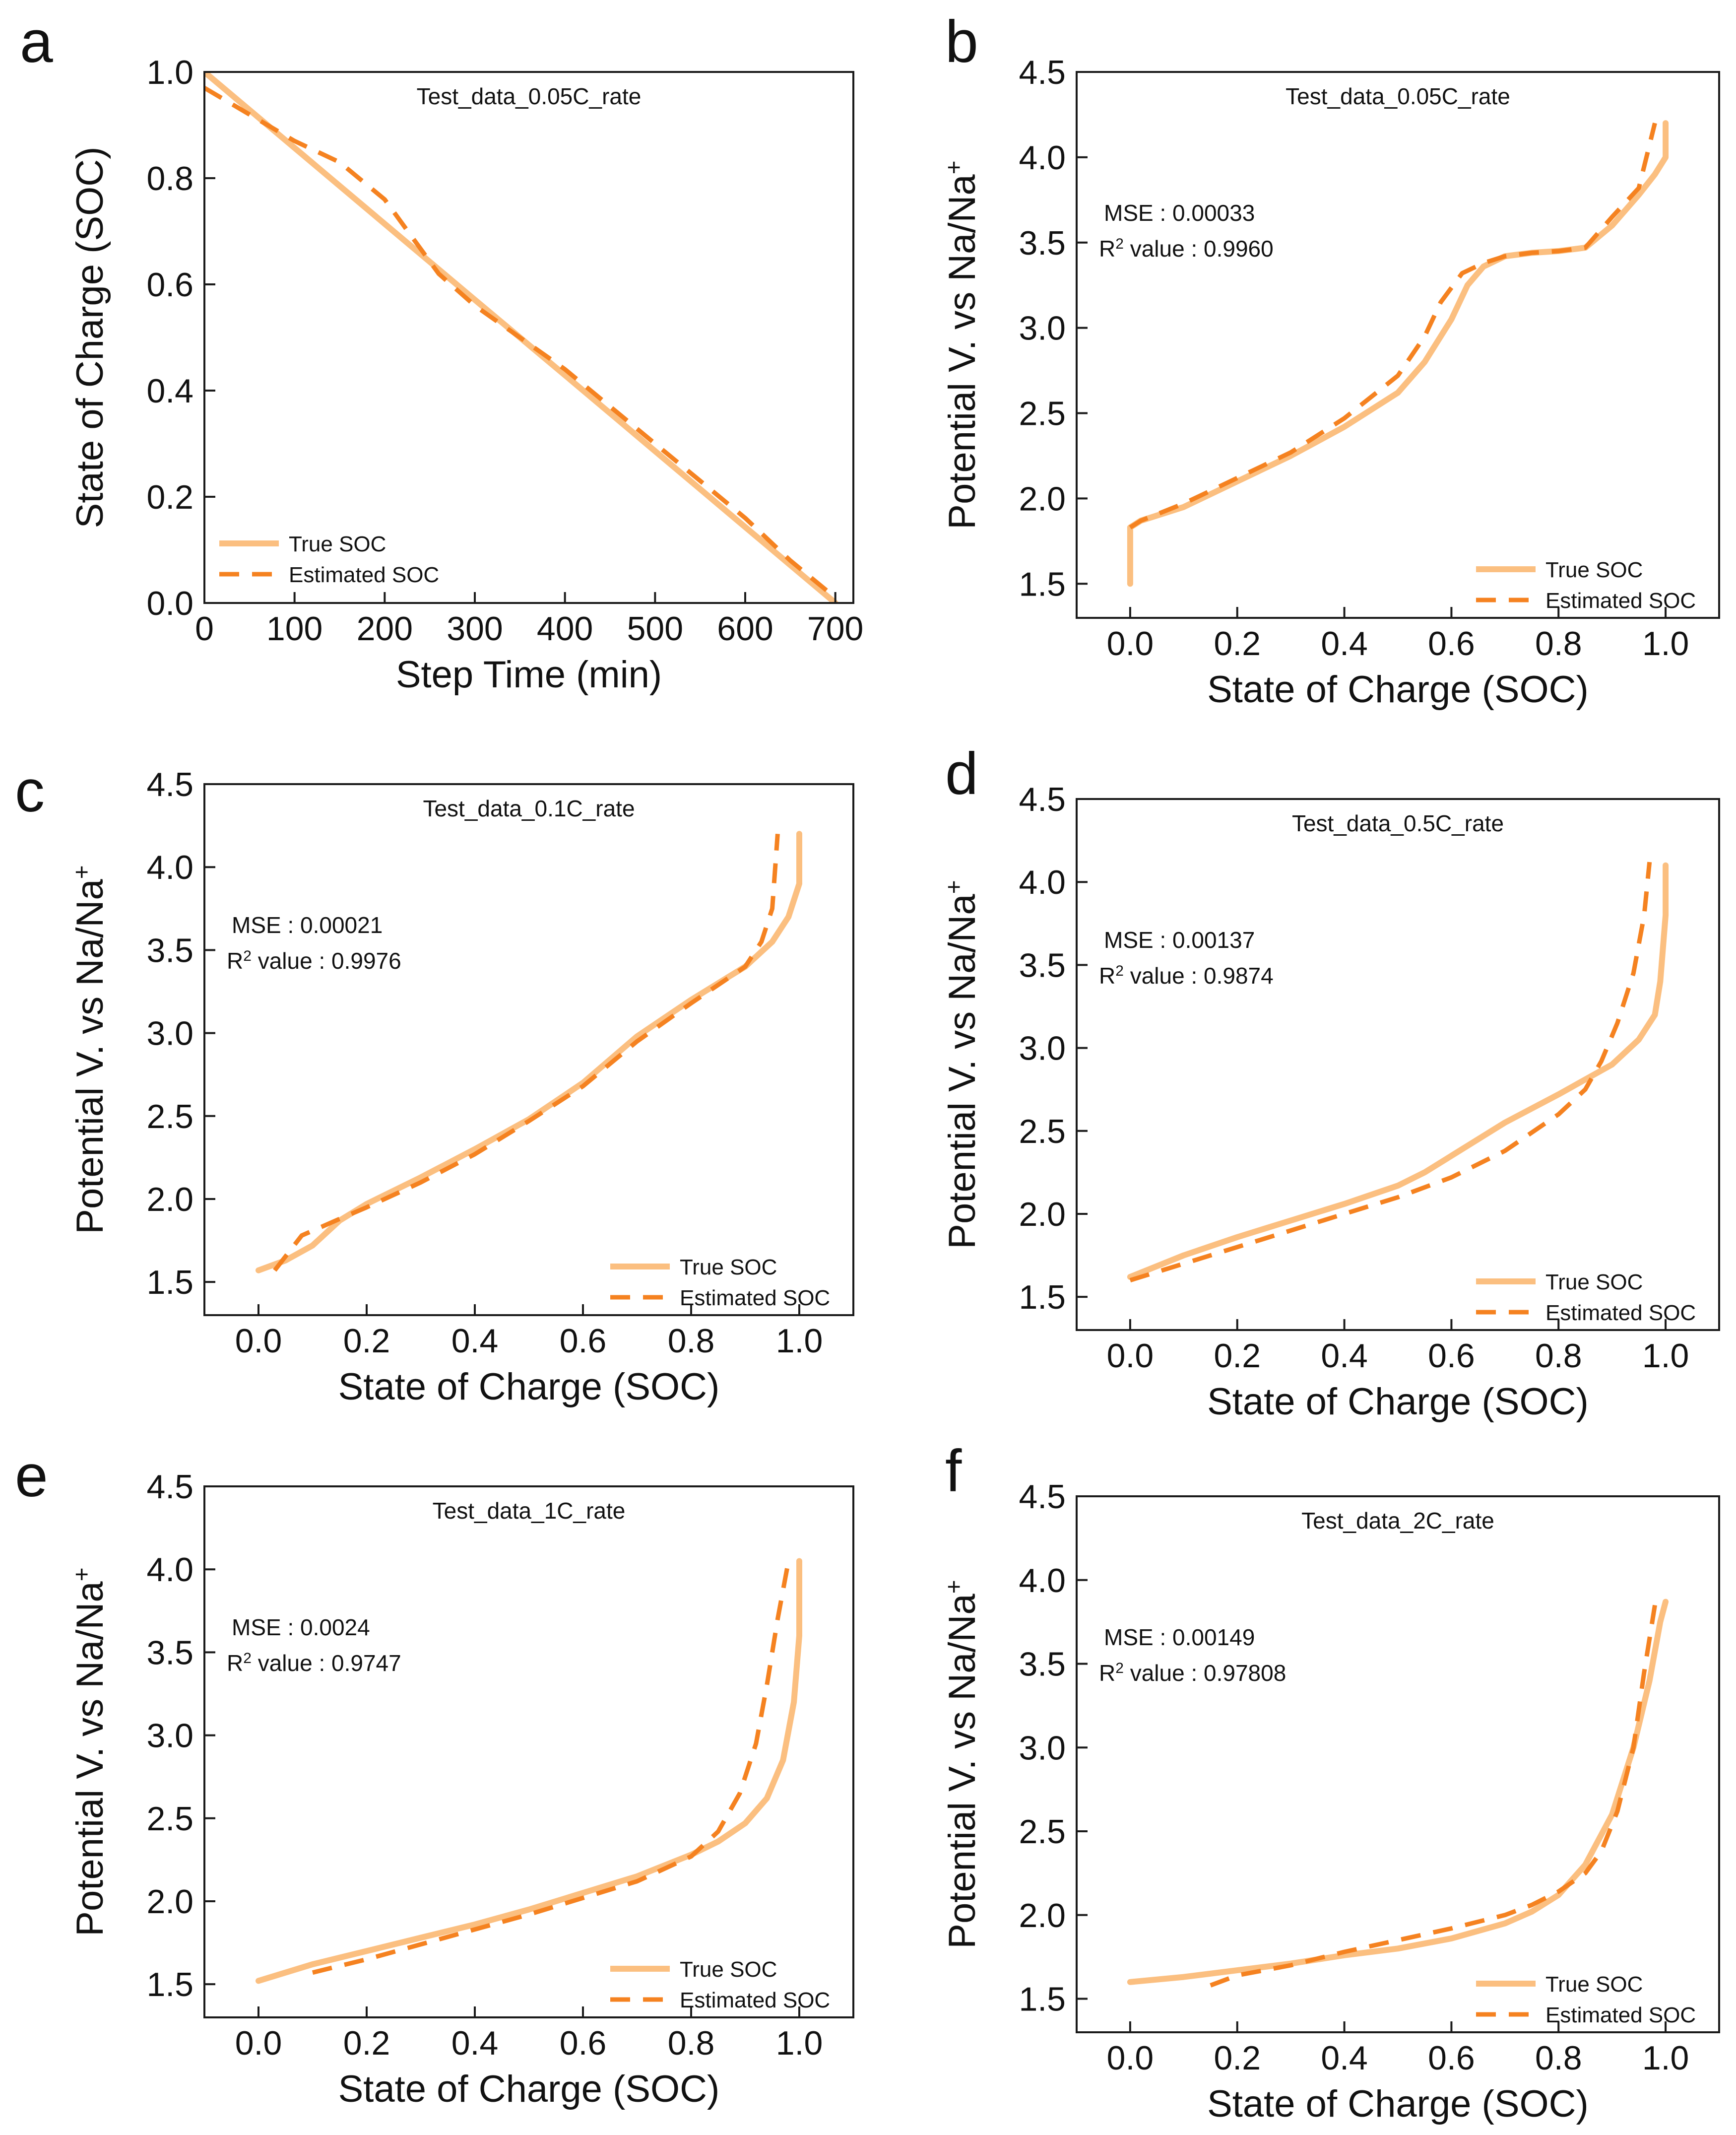 This screenshot has height=2135, width=1736. What do you see at coordinates (169, 1736) in the screenshot?
I see `y-tick-label: 3.0` at bounding box center [169, 1736].